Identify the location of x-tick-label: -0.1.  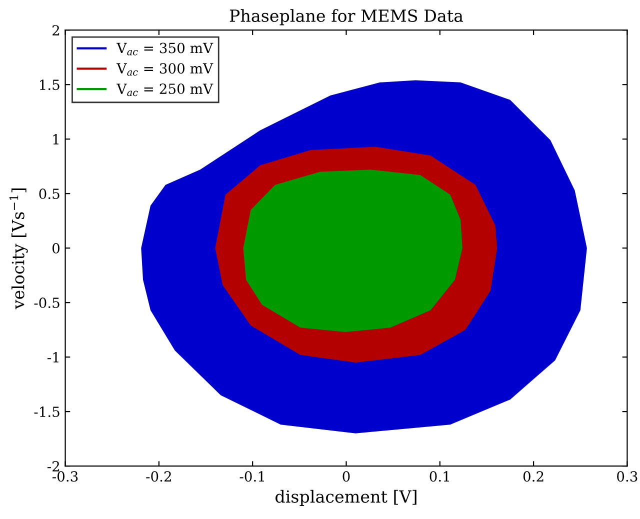
(252, 476).